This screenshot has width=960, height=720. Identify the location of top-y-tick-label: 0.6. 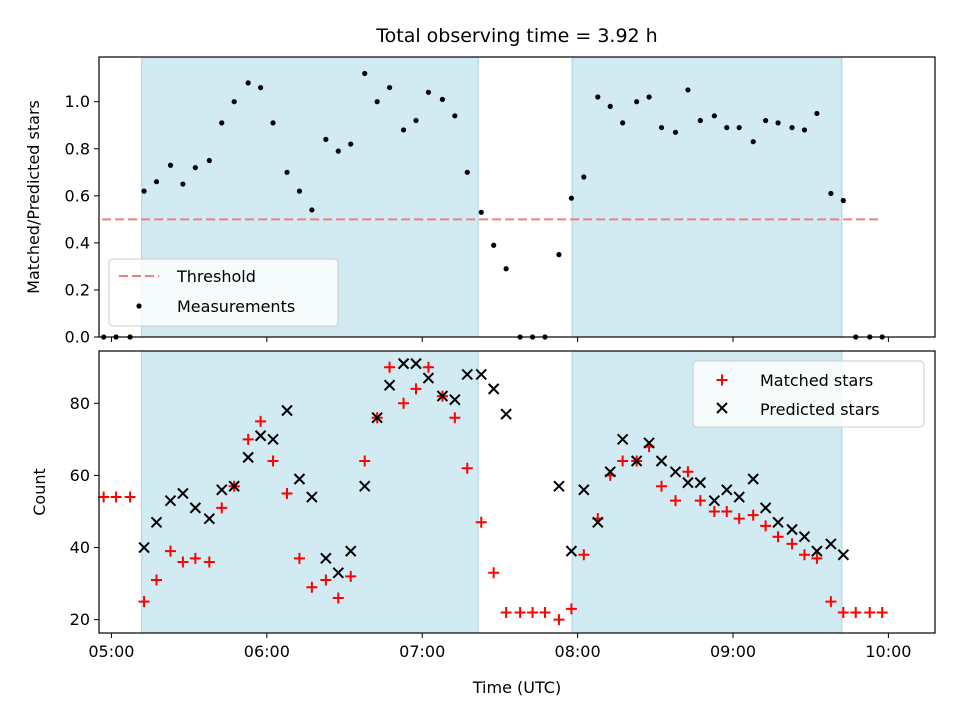
(77, 195).